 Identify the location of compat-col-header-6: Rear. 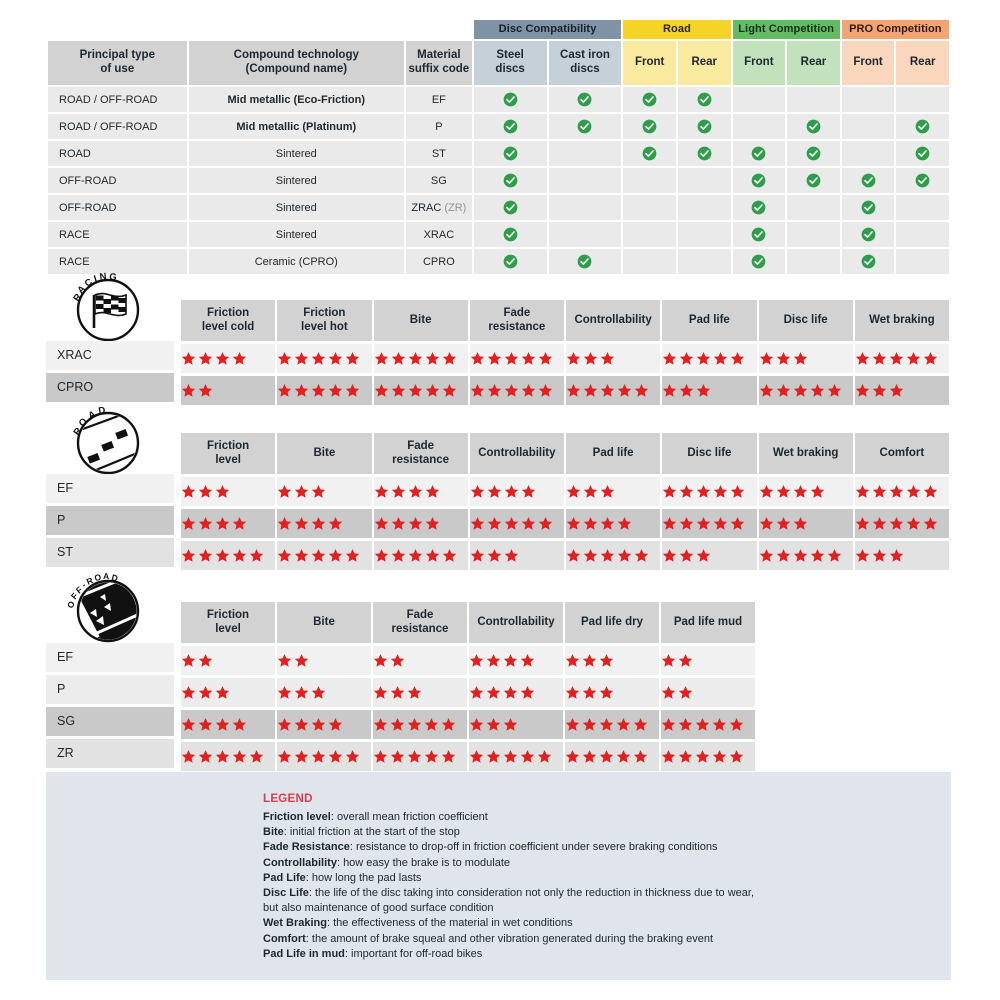
(704, 63).